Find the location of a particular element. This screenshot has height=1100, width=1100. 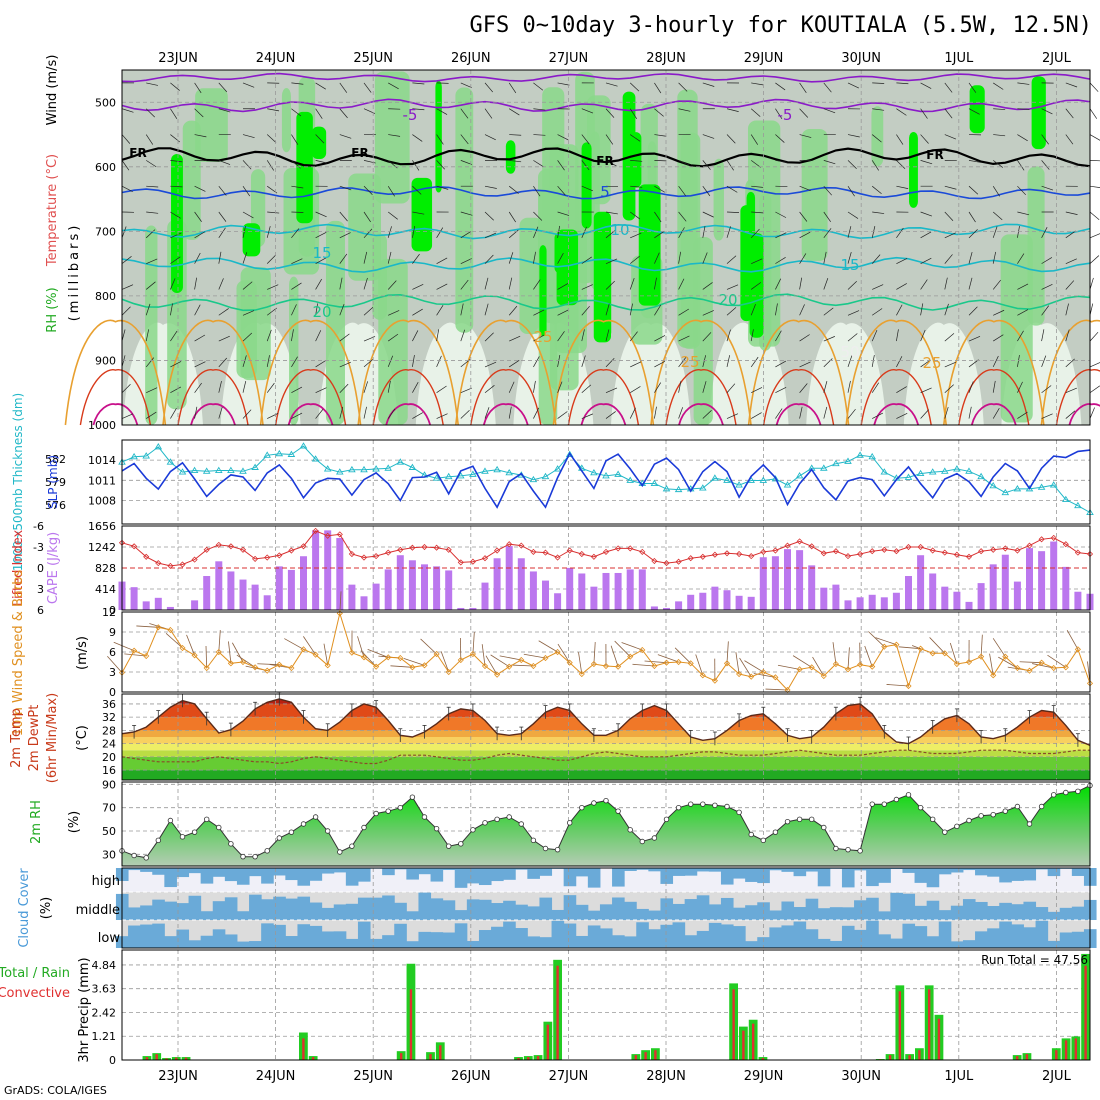

upper-tick-label: 900 is located at coordinates (105, 360).